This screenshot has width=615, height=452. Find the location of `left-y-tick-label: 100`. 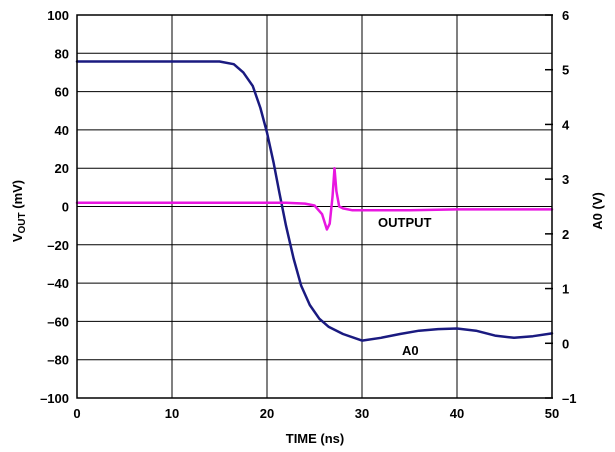

left-y-tick-label: 100 is located at coordinates (58, 15).